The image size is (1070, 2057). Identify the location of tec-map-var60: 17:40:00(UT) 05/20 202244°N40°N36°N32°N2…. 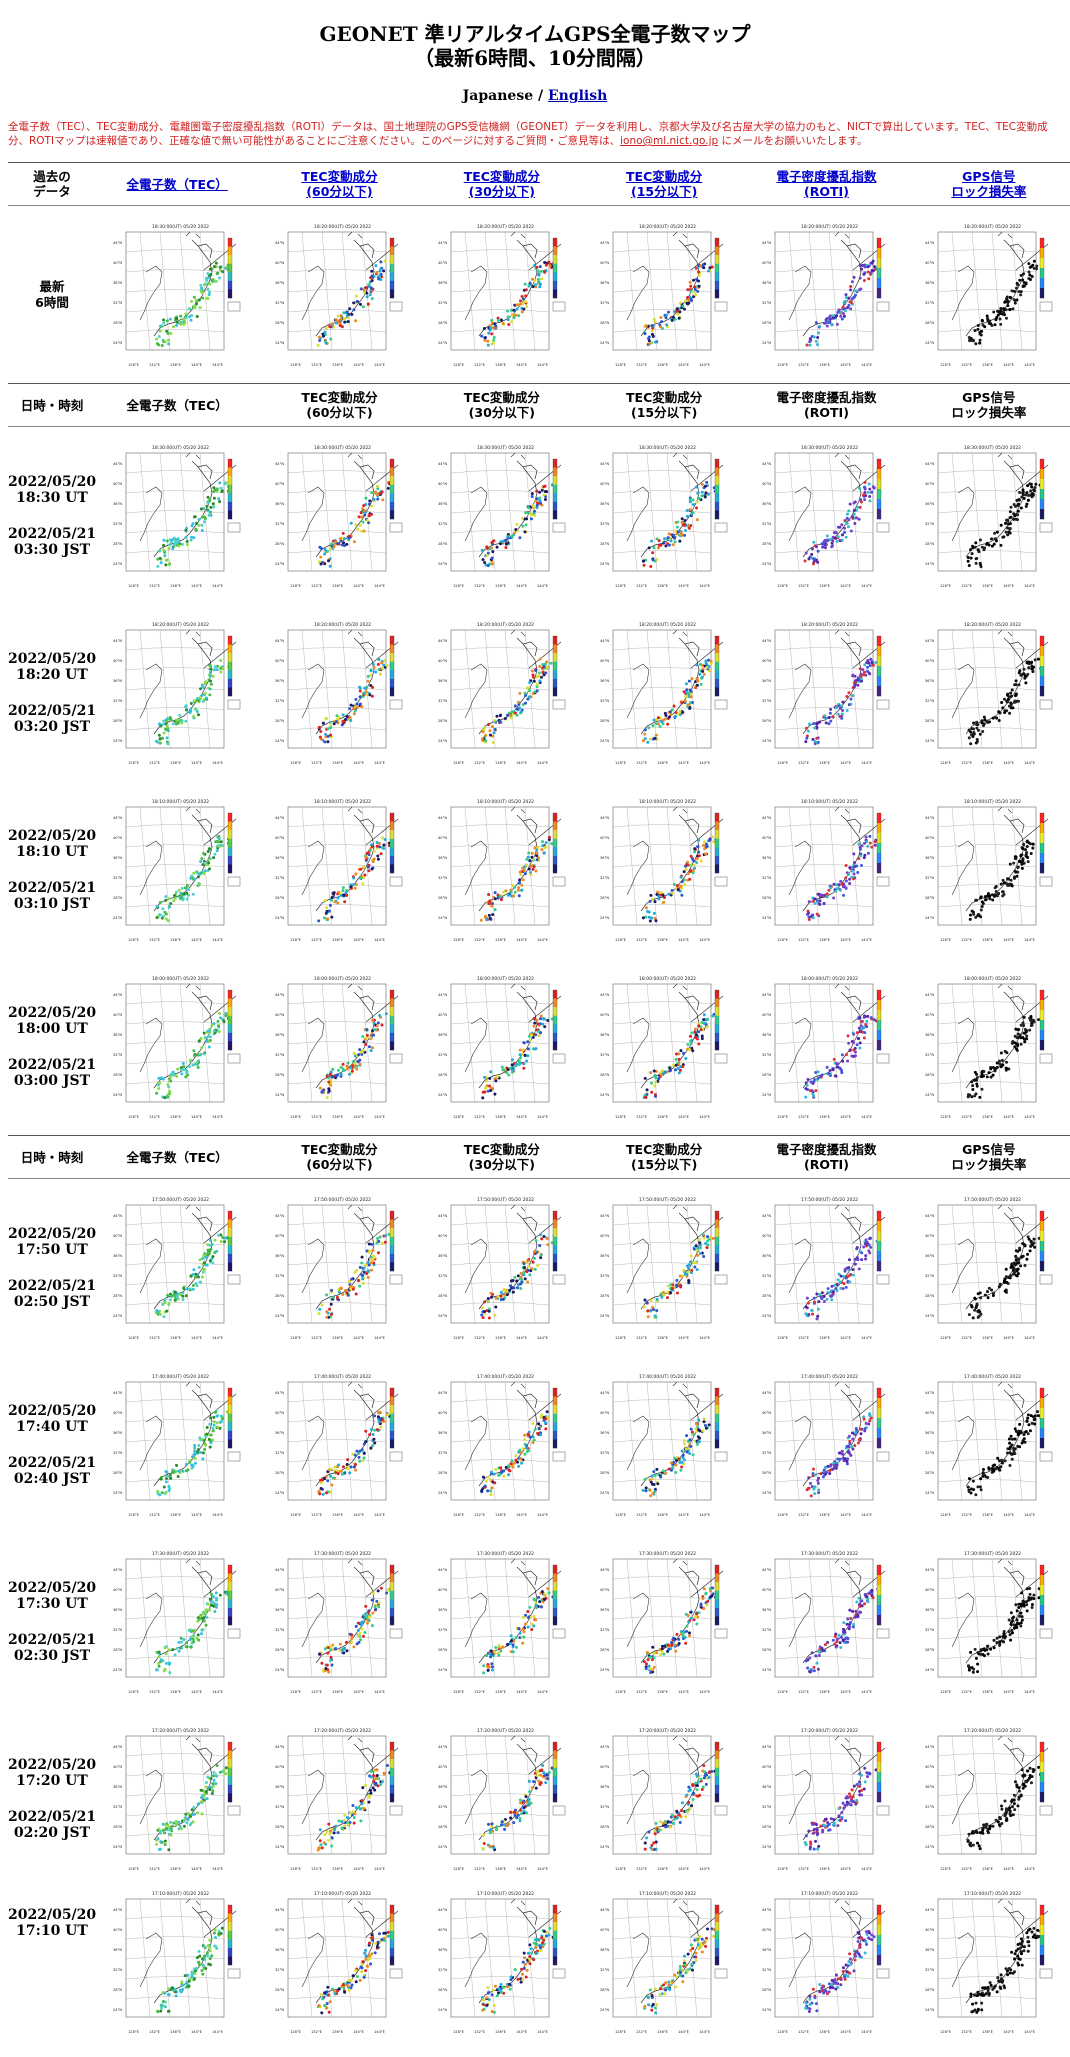
(339, 1445).